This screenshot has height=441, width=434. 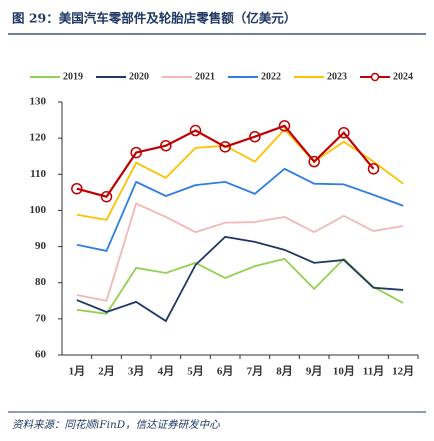 I want to click on y-tick-label: 100, so click(x=38, y=210).